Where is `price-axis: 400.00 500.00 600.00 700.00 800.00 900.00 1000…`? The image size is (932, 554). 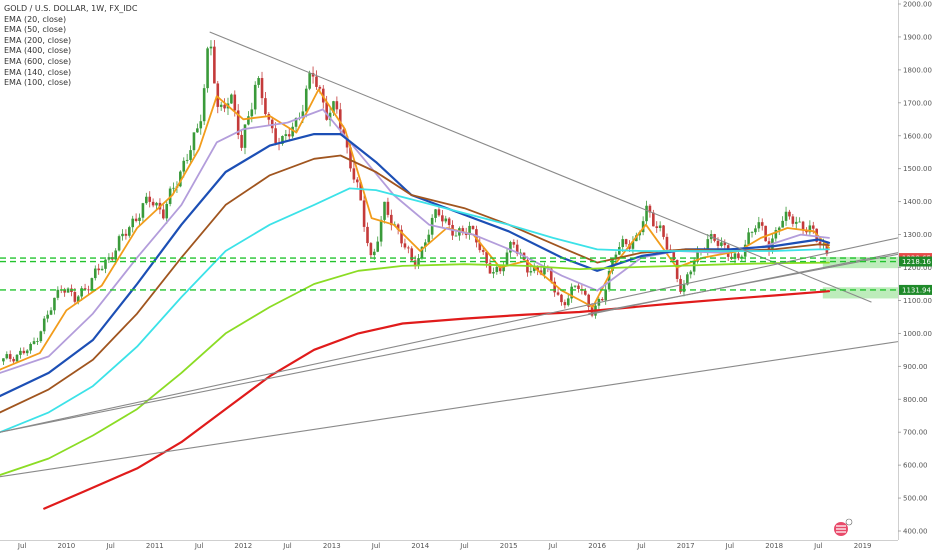
price-axis: 400.00 500.00 600.00 700.00 800.00 900.00 1000… is located at coordinates (915, 275).